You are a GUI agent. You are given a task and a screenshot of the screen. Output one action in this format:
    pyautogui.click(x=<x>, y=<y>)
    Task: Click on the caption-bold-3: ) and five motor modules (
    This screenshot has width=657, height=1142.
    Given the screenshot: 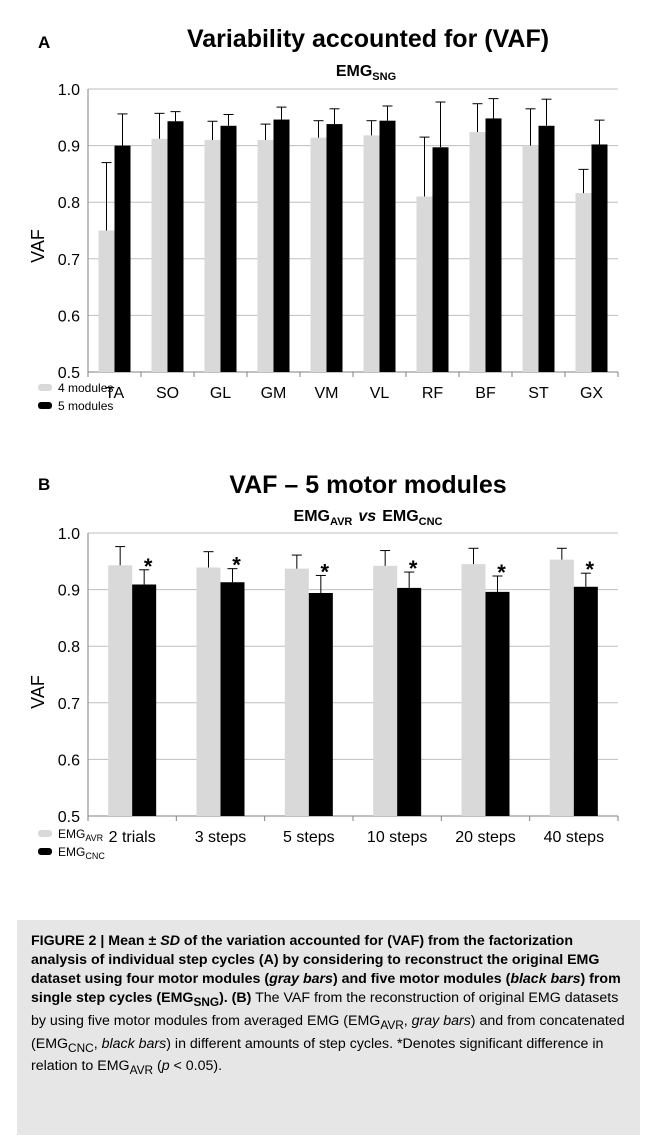 What is the action you would take?
    pyautogui.click(x=421, y=979)
    